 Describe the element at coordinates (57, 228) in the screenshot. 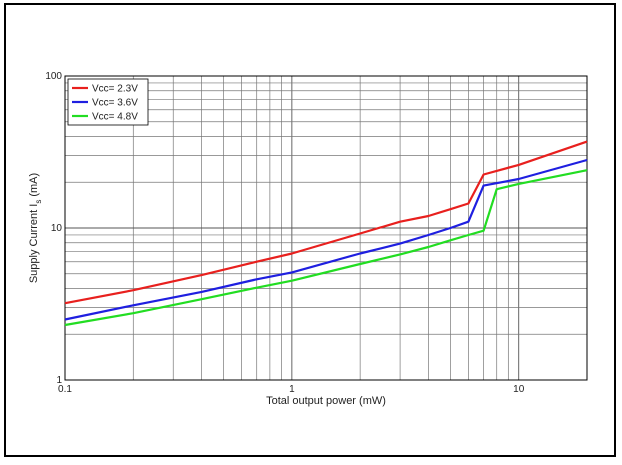

I see `y-tick-label: 10` at that location.